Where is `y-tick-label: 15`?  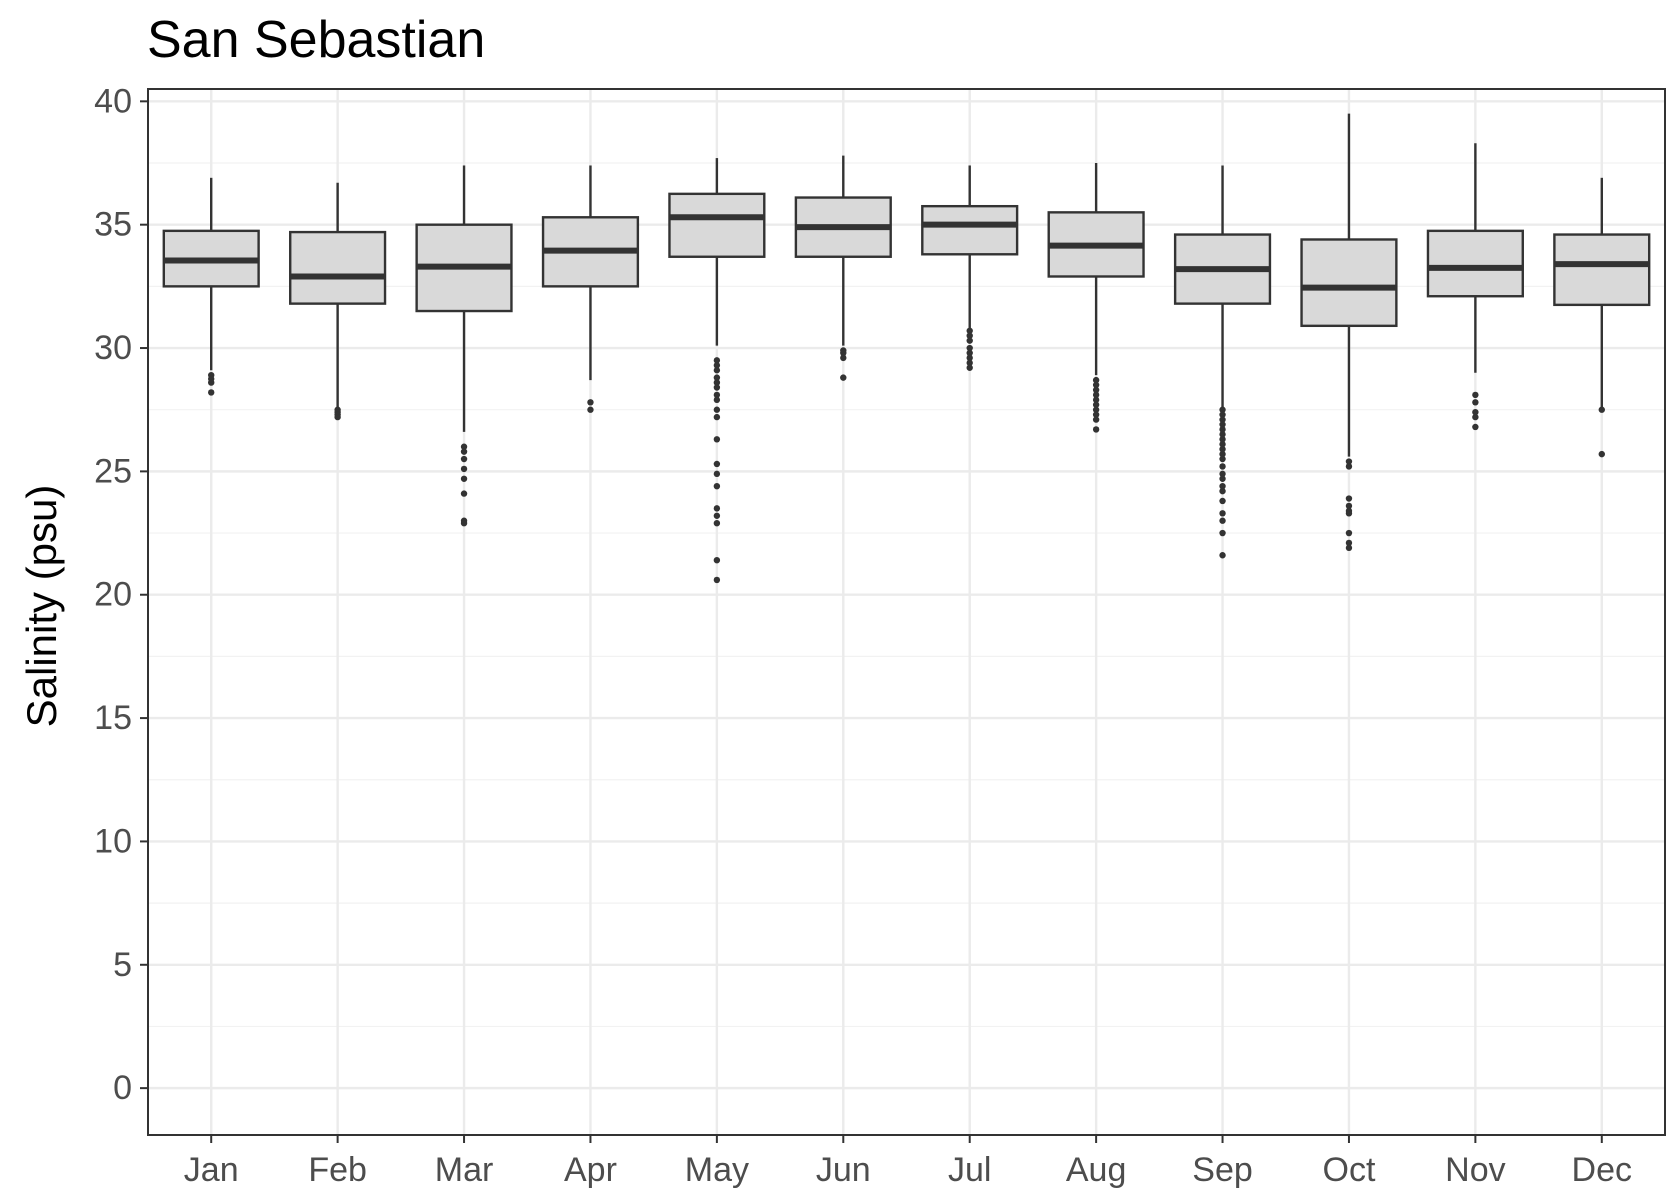
y-tick-label: 15 is located at coordinates (113, 718).